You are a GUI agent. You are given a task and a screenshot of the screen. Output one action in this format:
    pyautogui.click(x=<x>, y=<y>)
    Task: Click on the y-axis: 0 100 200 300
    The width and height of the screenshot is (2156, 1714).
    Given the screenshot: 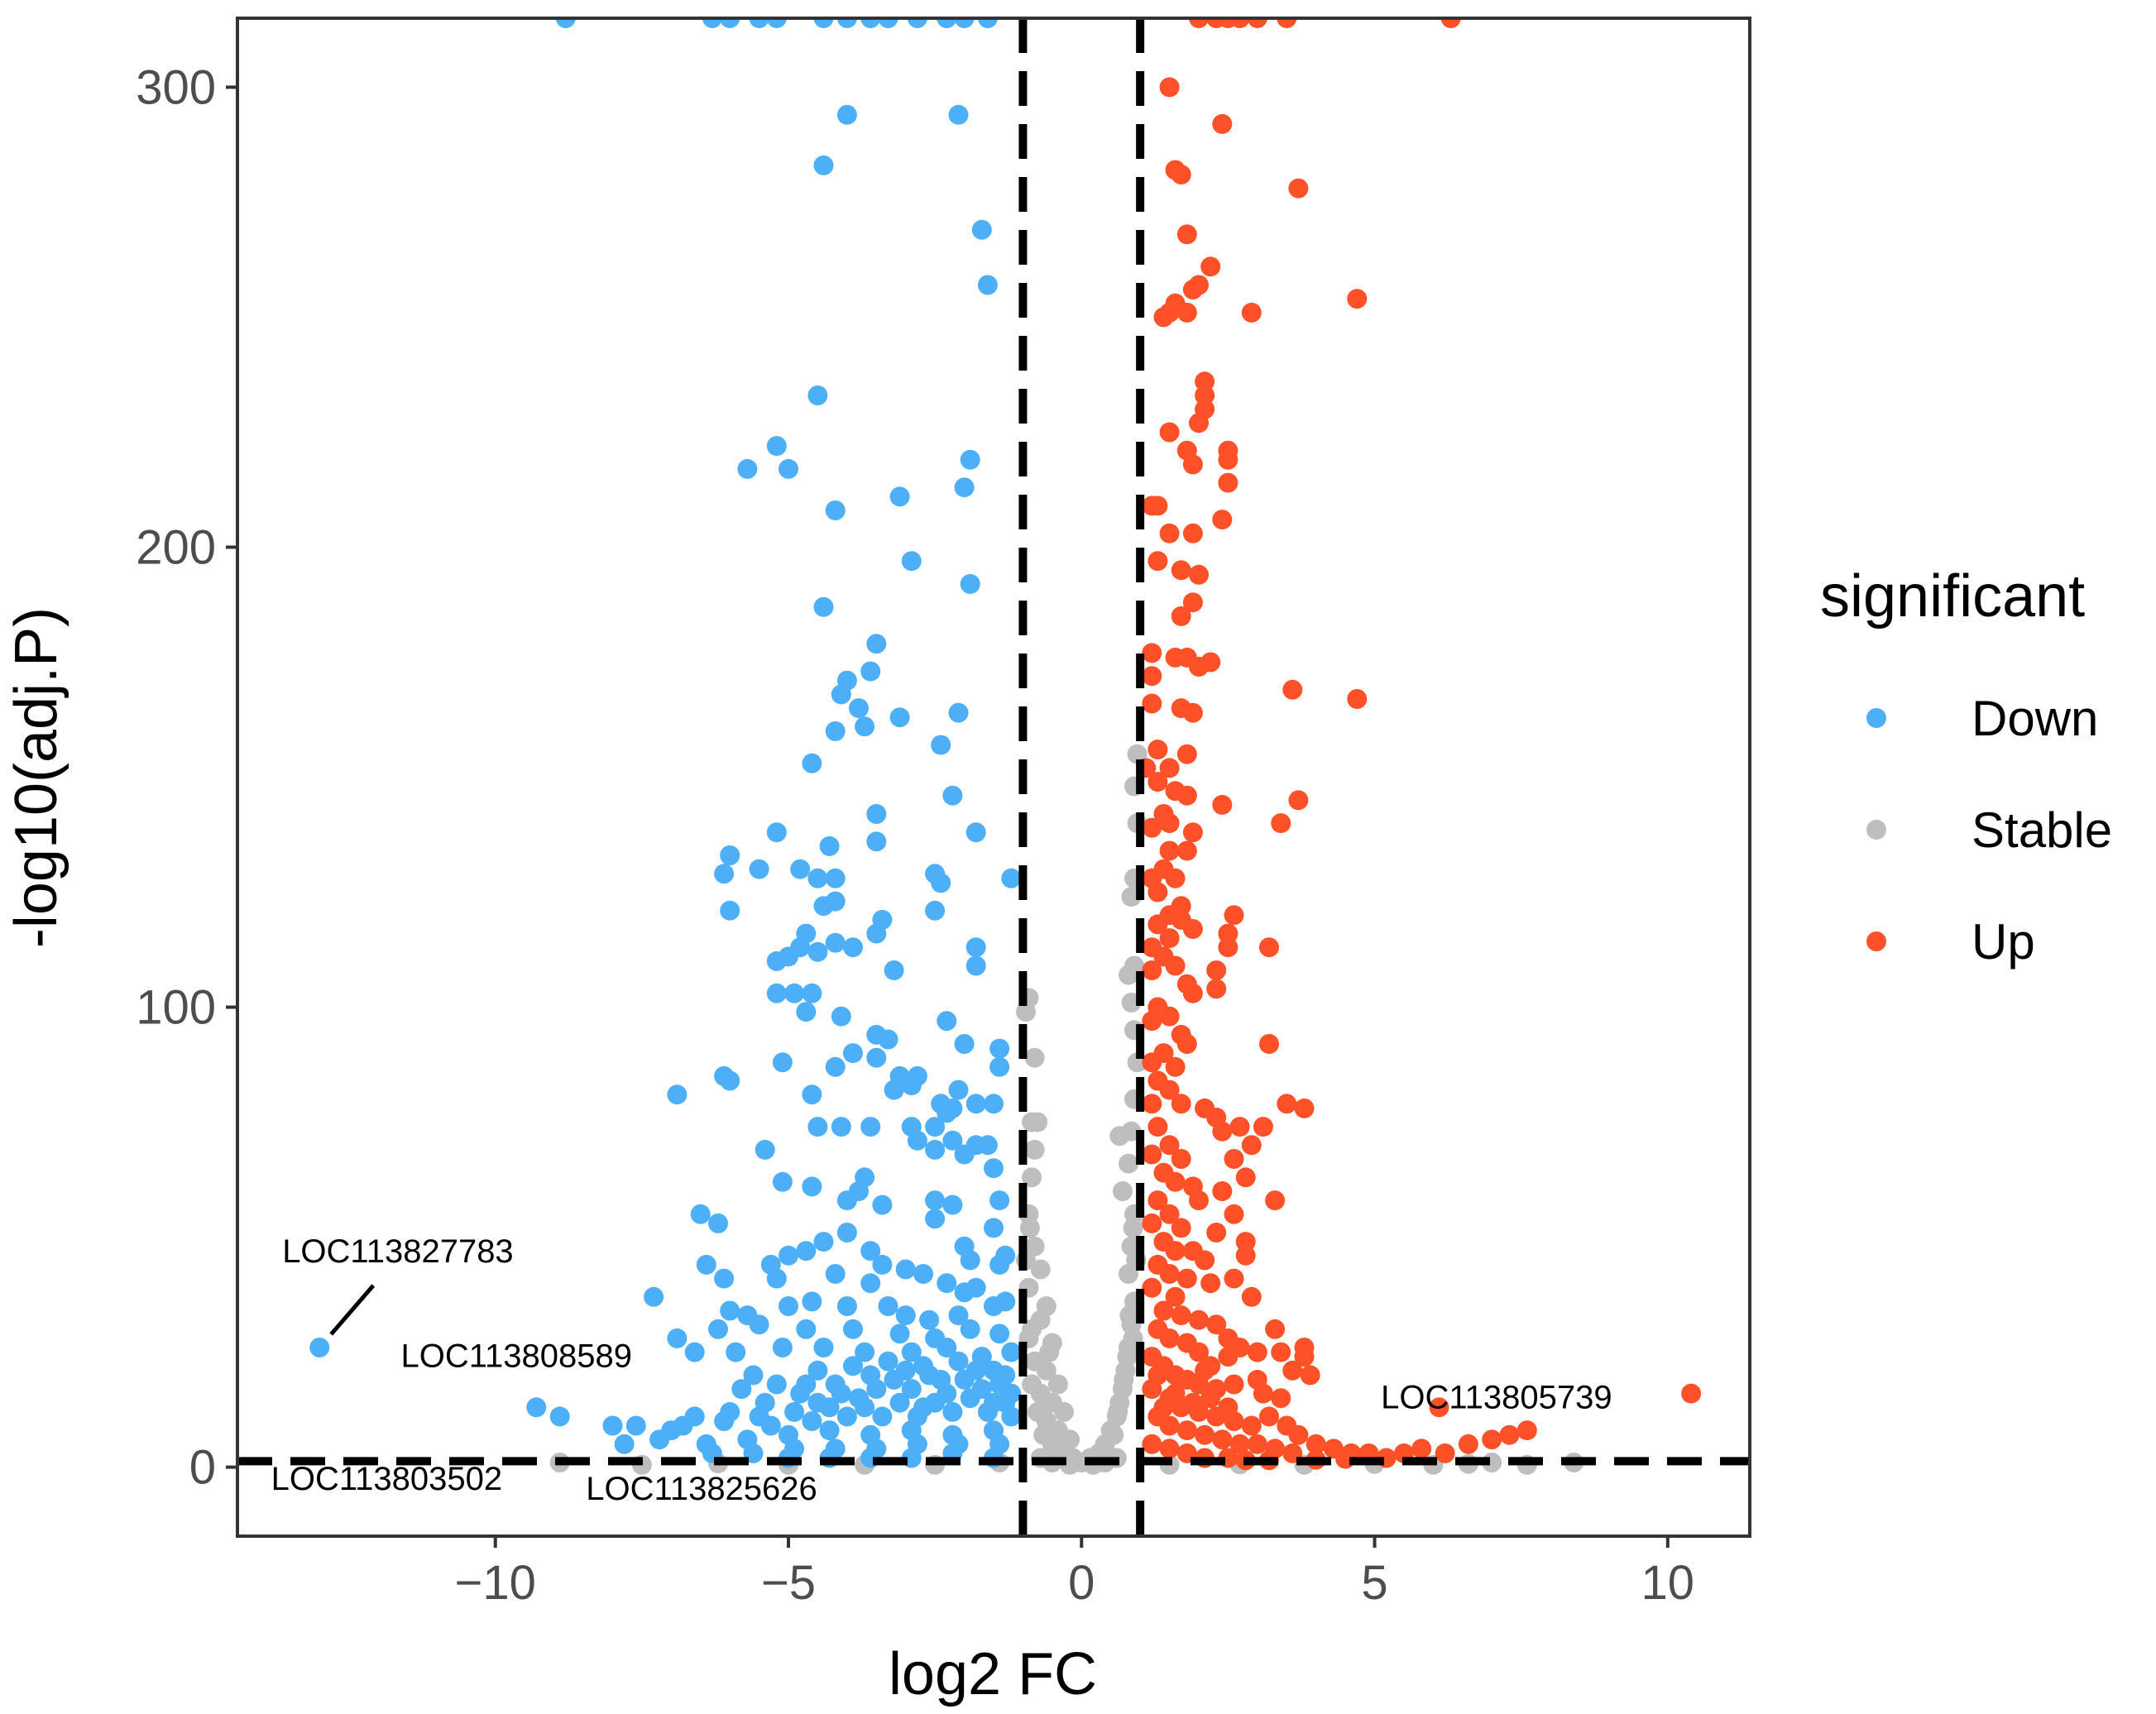 What is the action you would take?
    pyautogui.click(x=186, y=777)
    